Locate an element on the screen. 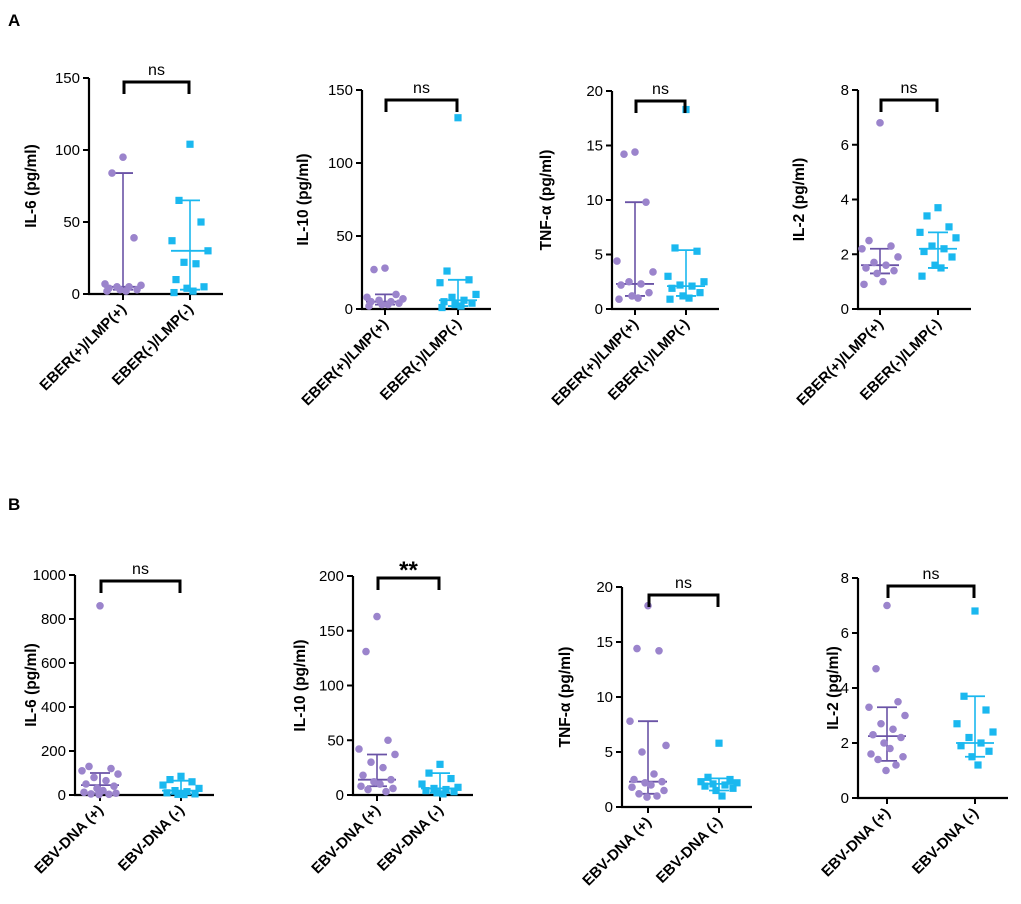 The width and height of the screenshot is (1021, 904). y-tick-label: 4 is located at coordinates (845, 688).